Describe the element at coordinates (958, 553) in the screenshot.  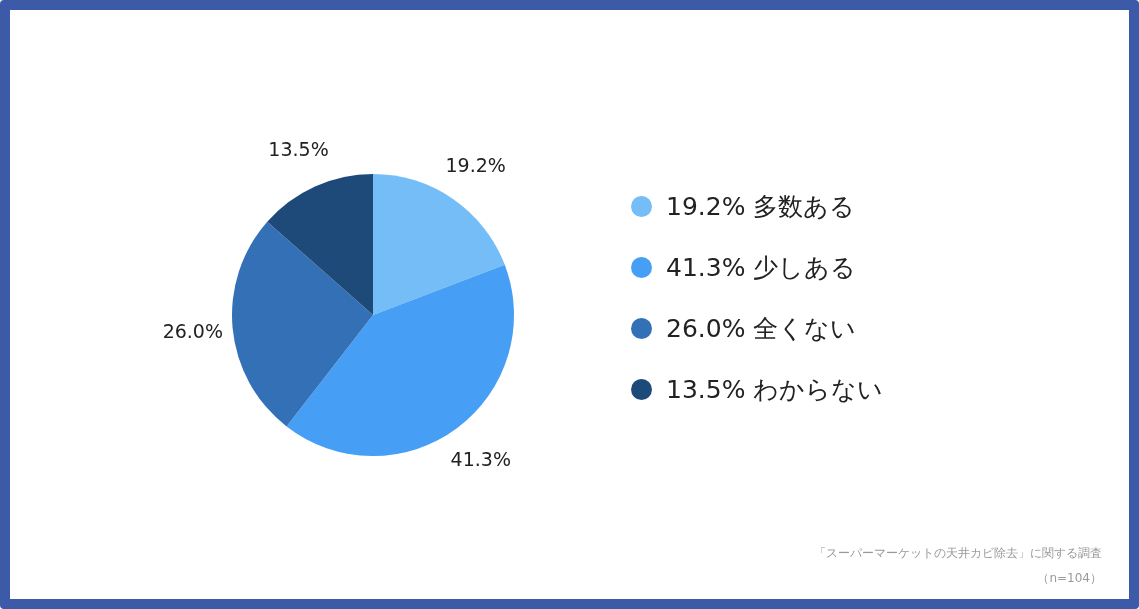
I see `text: 「スーパーマーケットの天井カビ除去」に関する調査` at that location.